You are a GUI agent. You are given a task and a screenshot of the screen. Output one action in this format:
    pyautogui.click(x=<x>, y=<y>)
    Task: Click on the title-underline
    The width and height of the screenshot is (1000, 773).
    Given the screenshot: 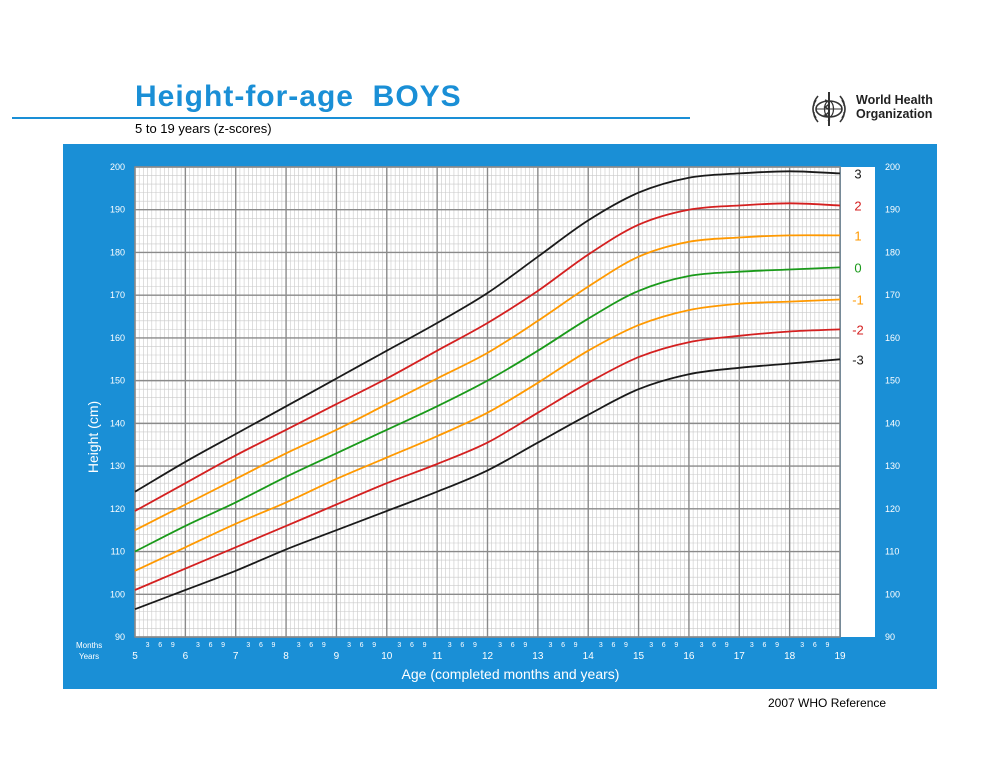 What is the action you would take?
    pyautogui.click(x=351, y=118)
    